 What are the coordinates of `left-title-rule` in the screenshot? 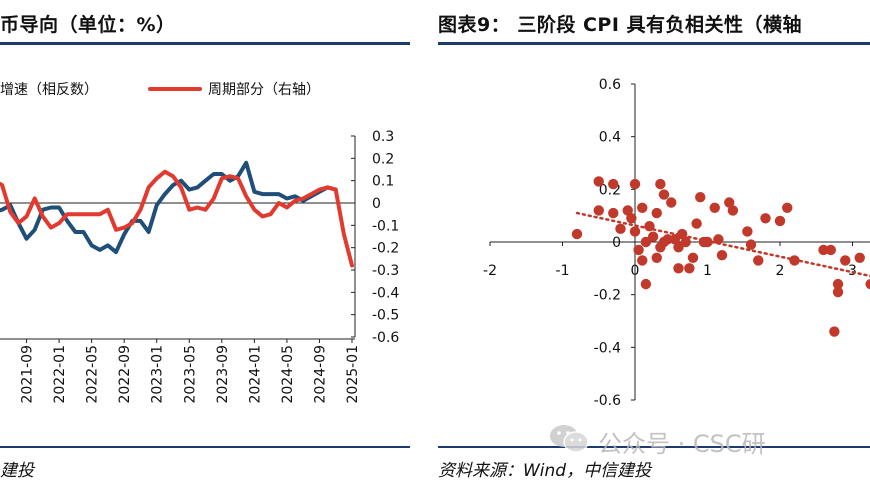 It's located at (205, 43).